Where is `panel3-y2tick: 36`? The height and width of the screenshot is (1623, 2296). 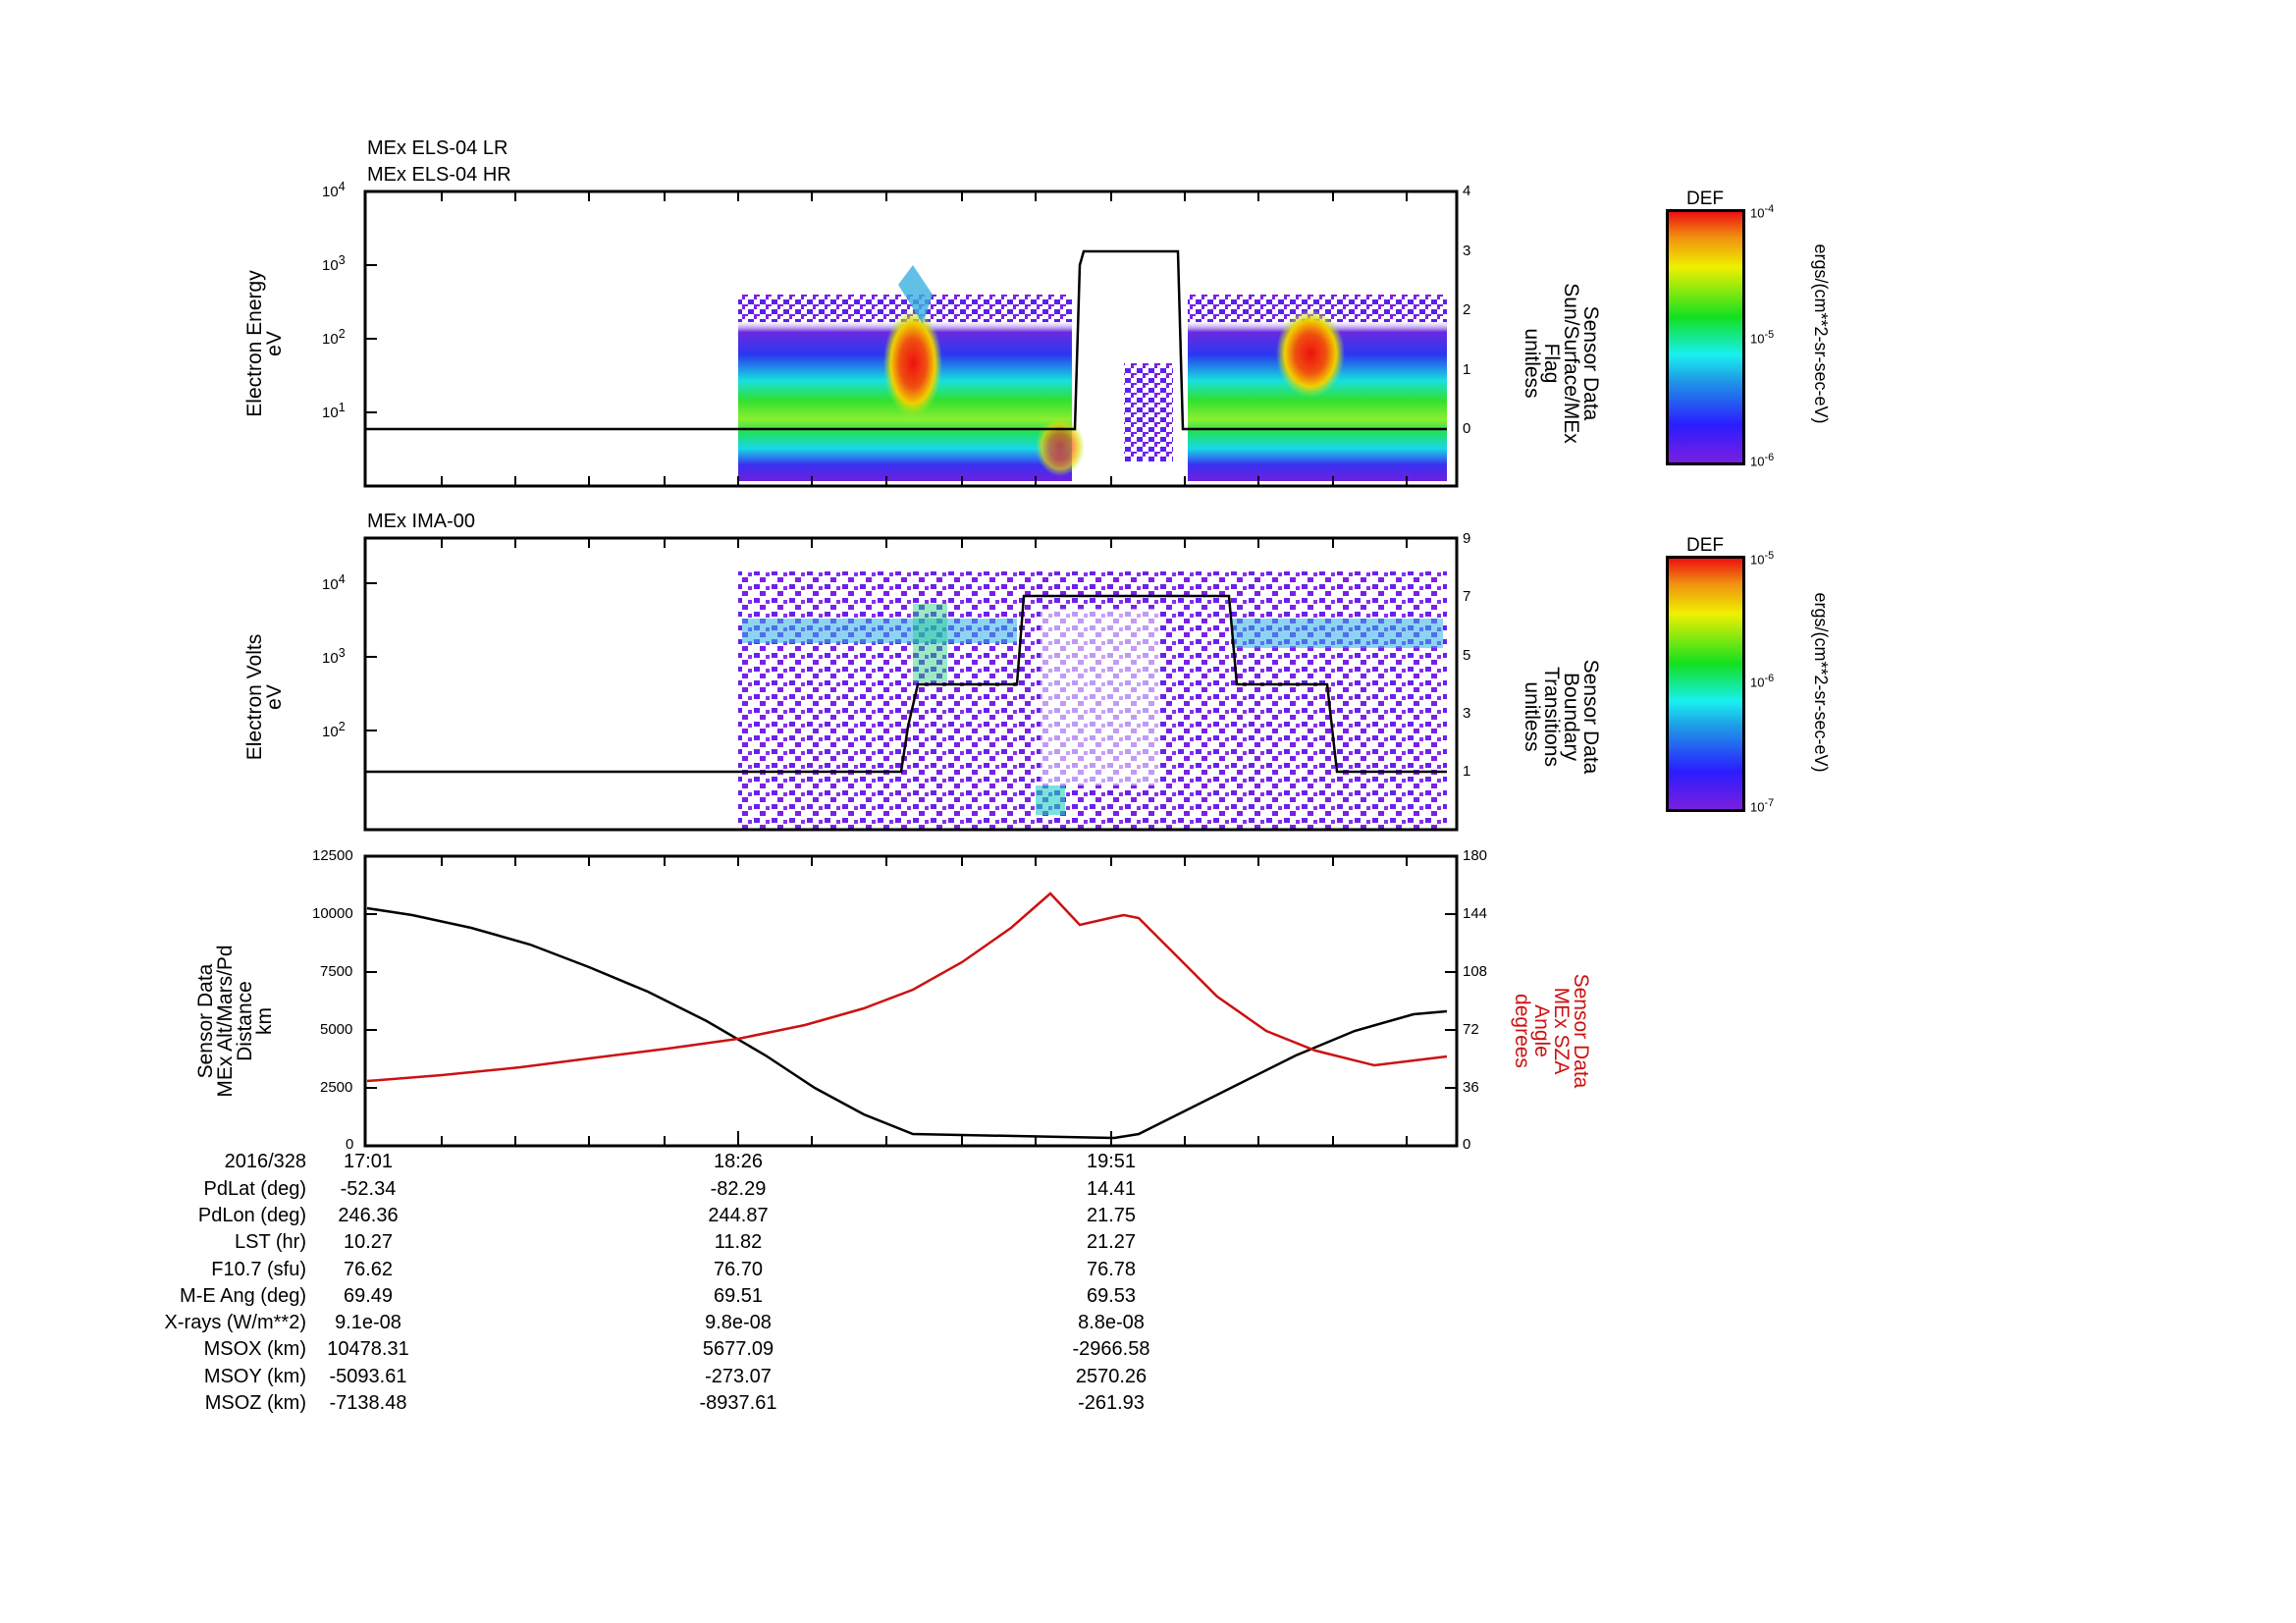
panel3-y2tick: 36 is located at coordinates (1471, 1087).